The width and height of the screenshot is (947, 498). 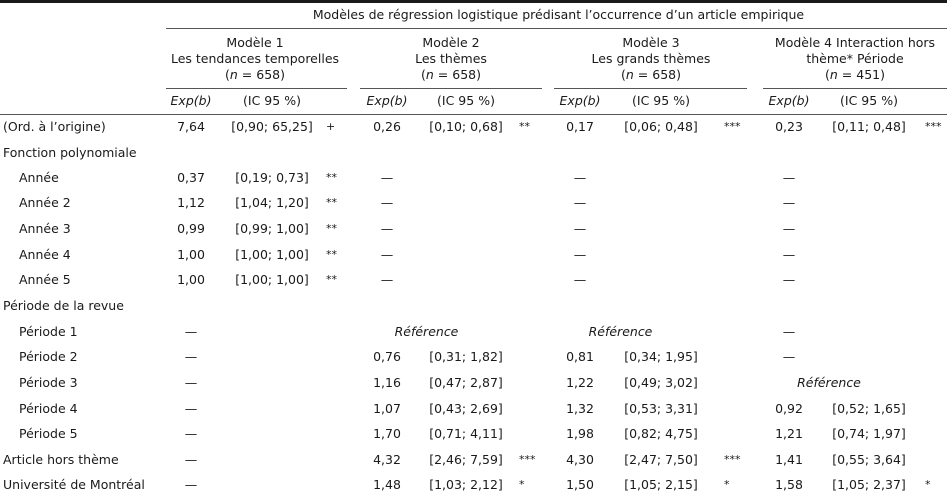 I want to click on exp-value: 1,58, so click(x=789, y=484).